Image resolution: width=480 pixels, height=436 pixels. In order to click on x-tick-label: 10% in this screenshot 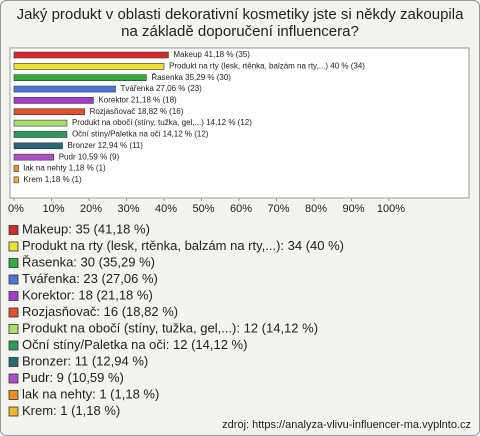, I will do `click(53, 209)`.